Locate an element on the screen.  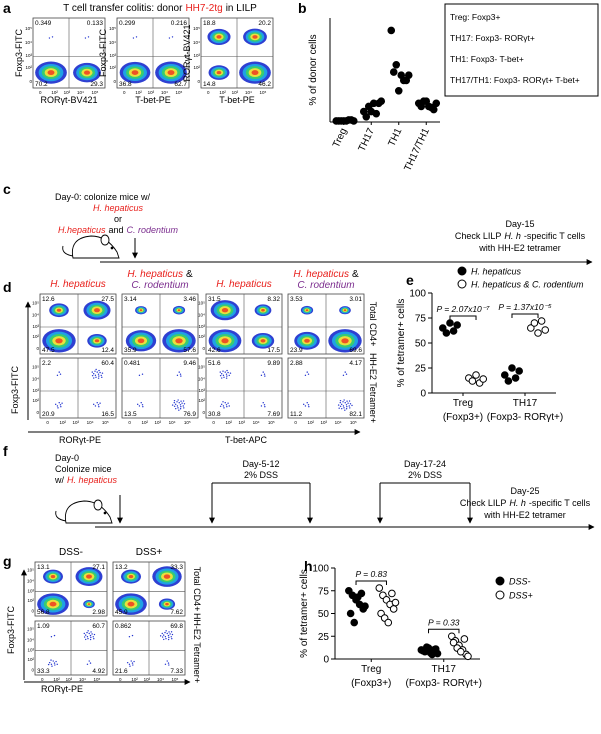
text-part: Day-17-24 is located at coordinates (425, 464).